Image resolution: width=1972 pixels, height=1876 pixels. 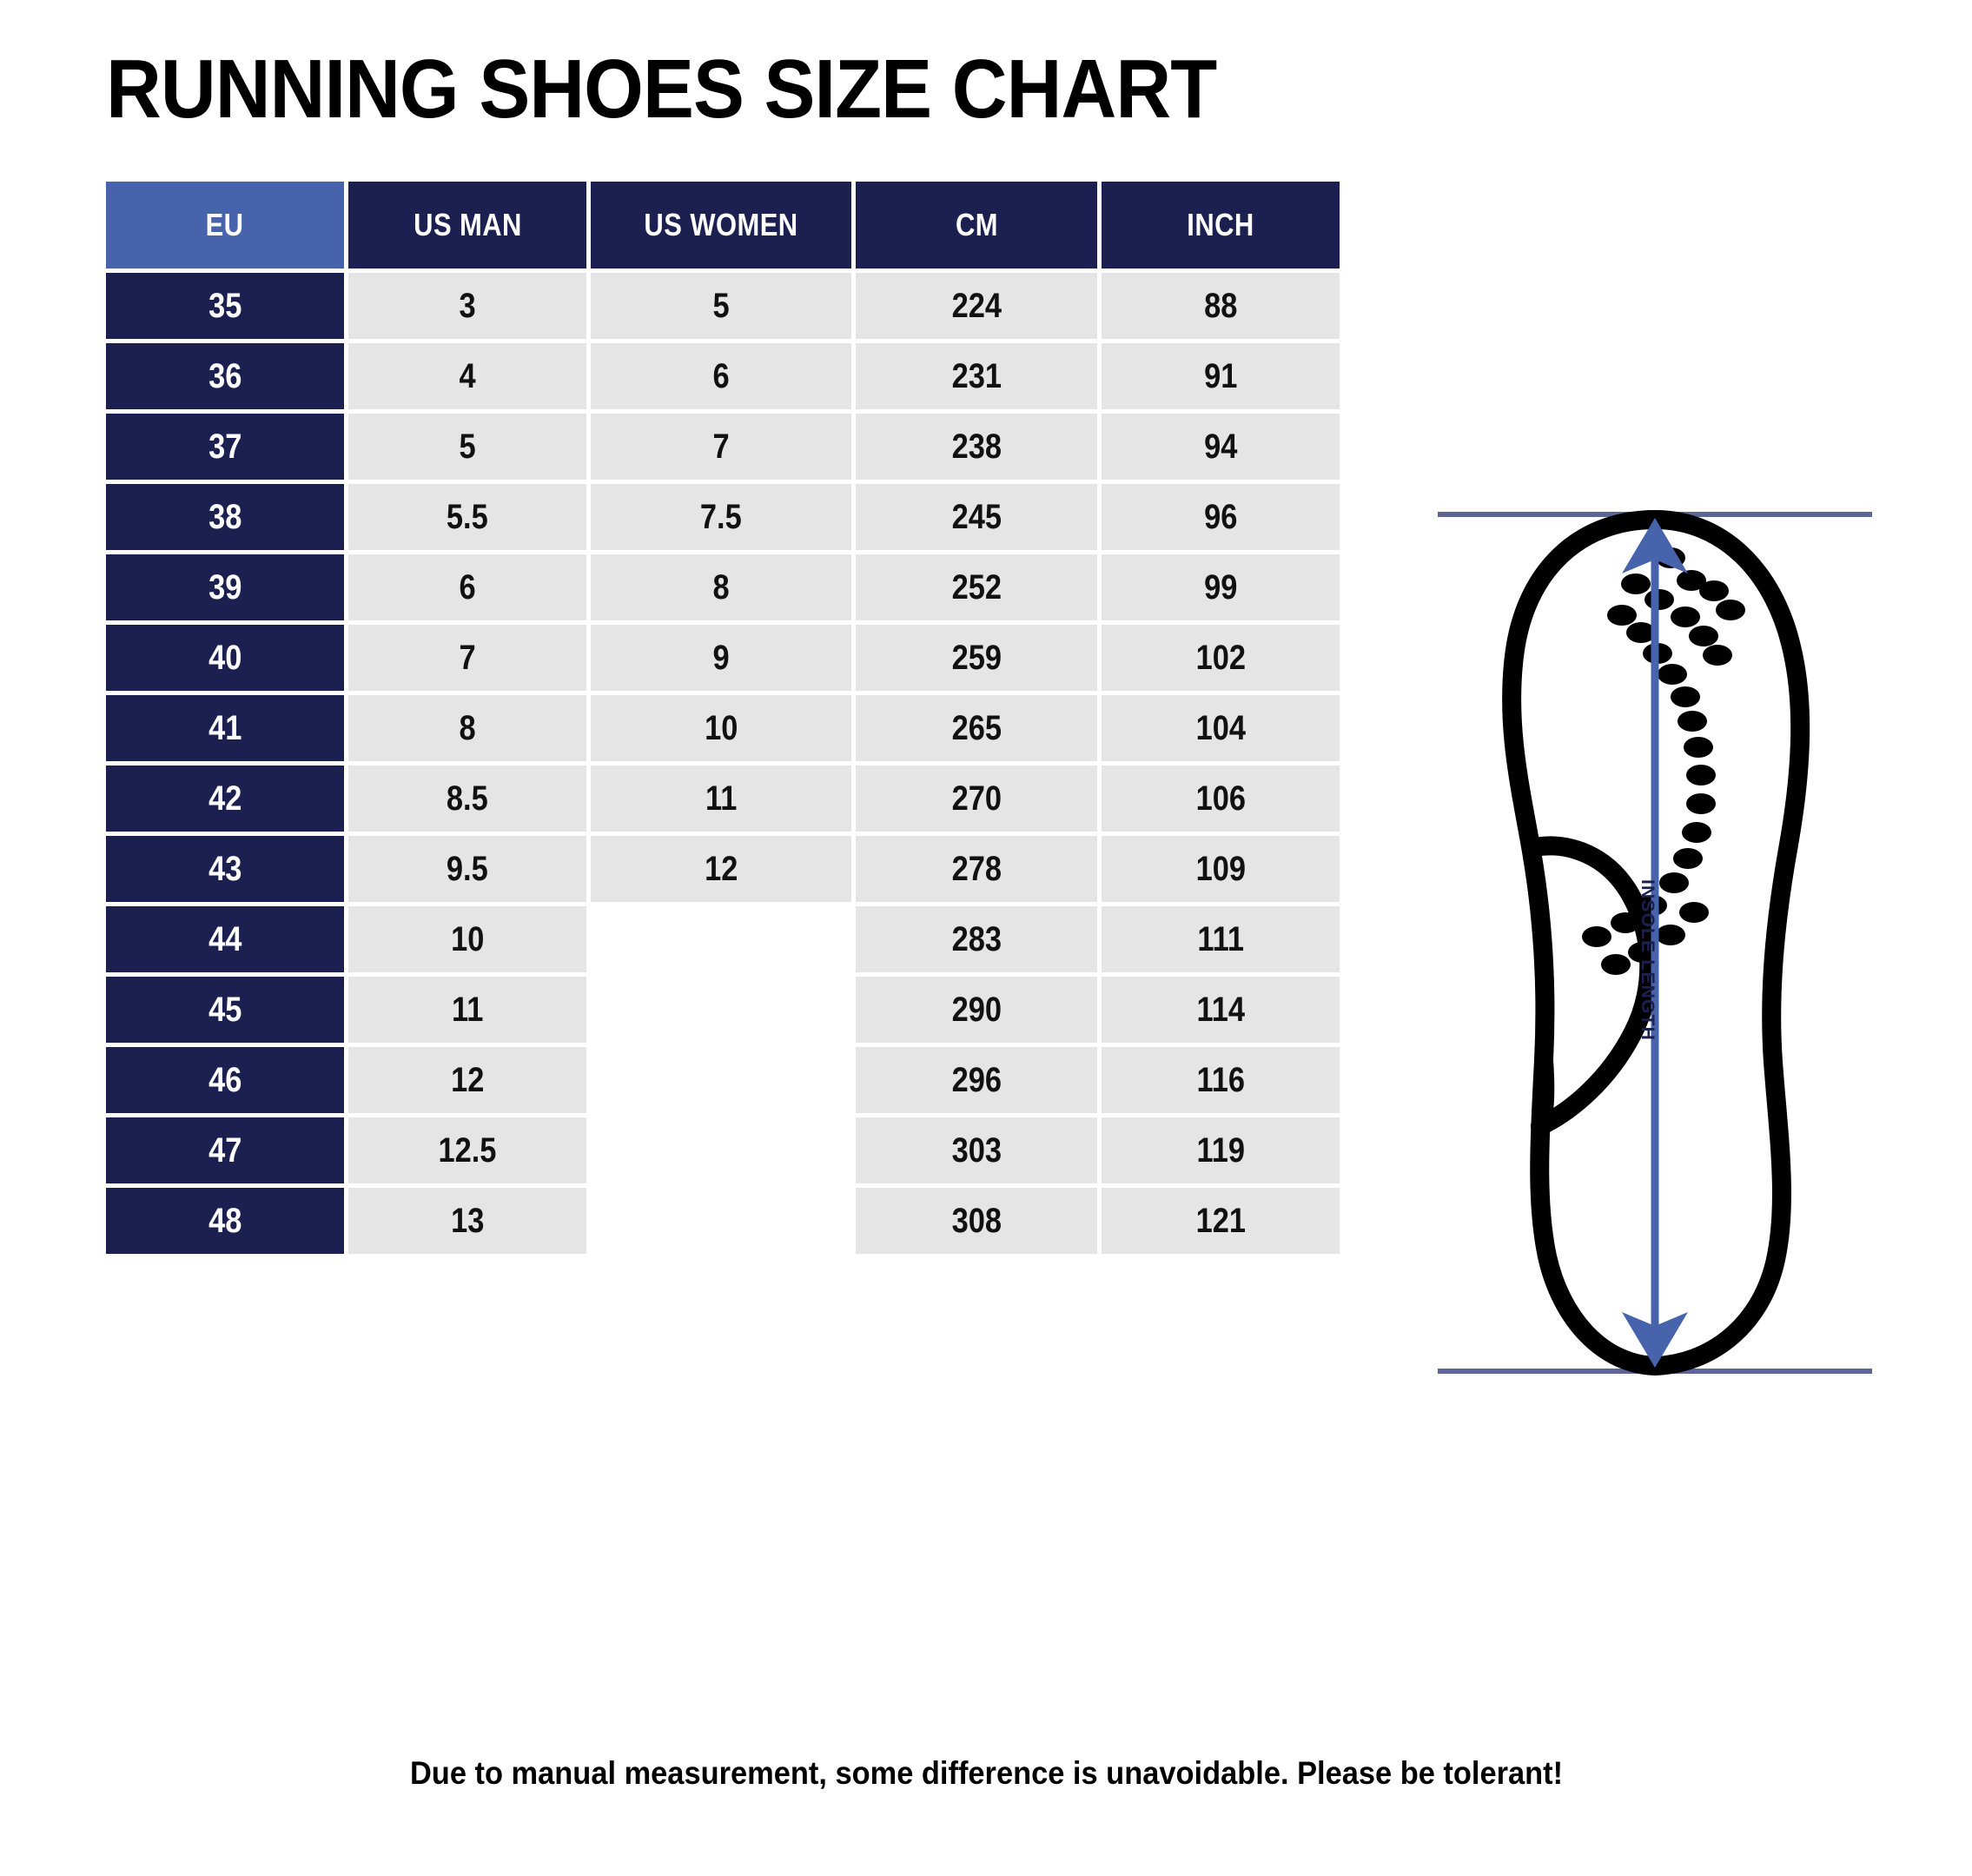 What do you see at coordinates (721, 306) in the screenshot?
I see `cell-us-women: 5` at bounding box center [721, 306].